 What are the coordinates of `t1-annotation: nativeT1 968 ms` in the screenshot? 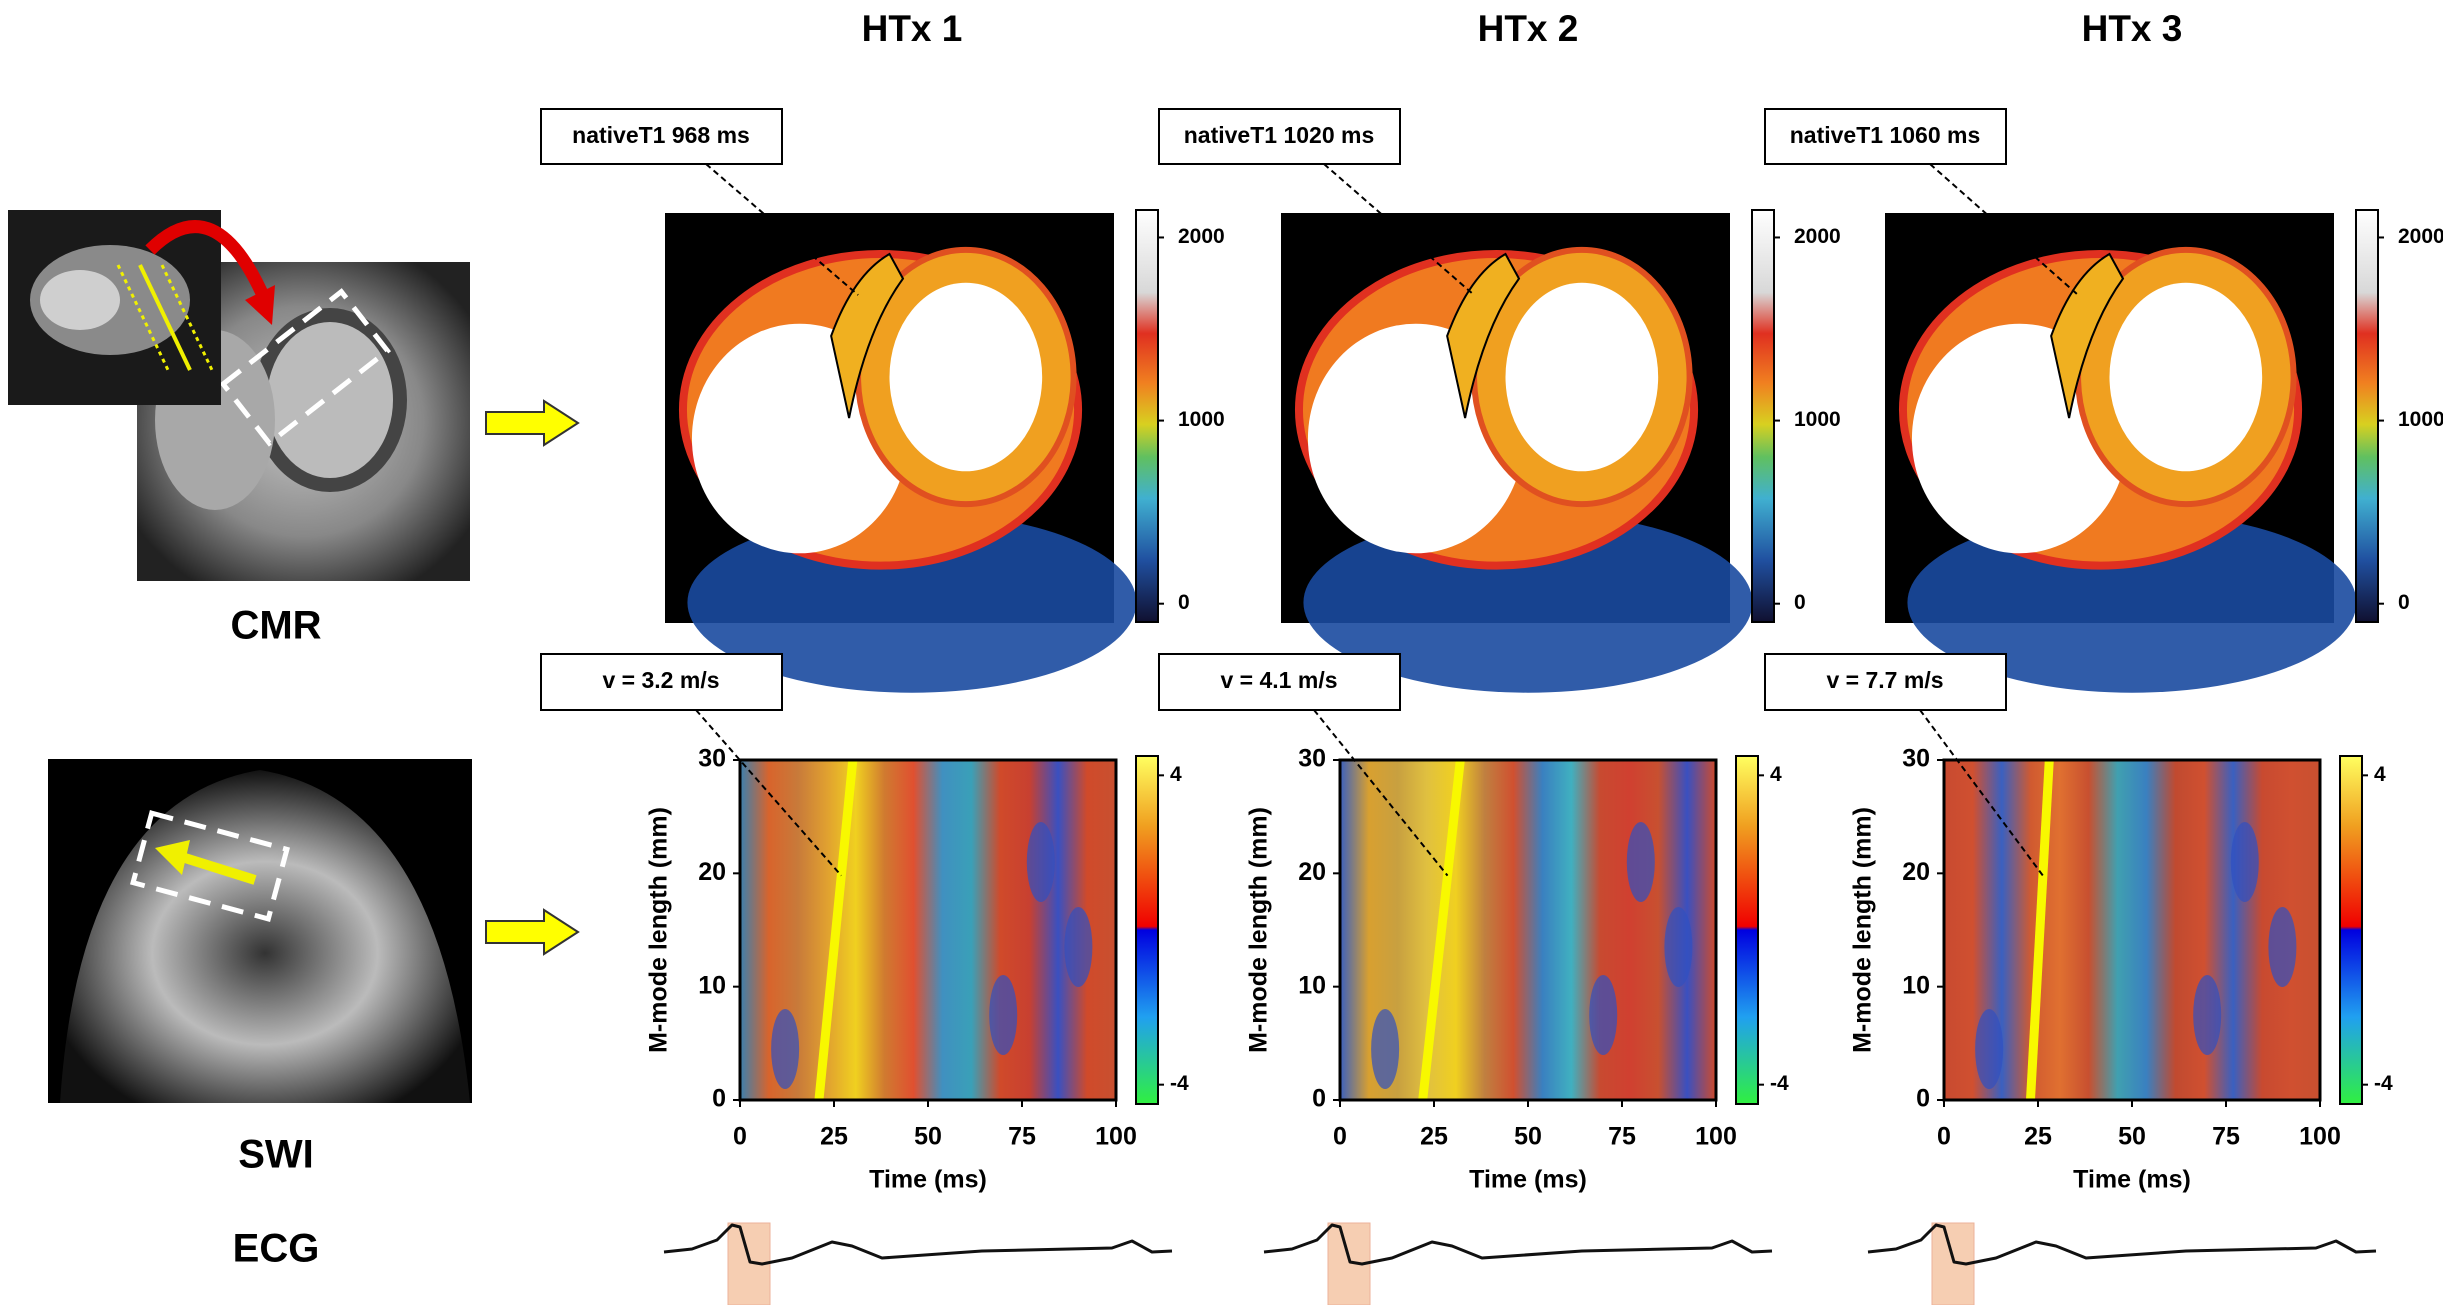 It's located at (661, 135).